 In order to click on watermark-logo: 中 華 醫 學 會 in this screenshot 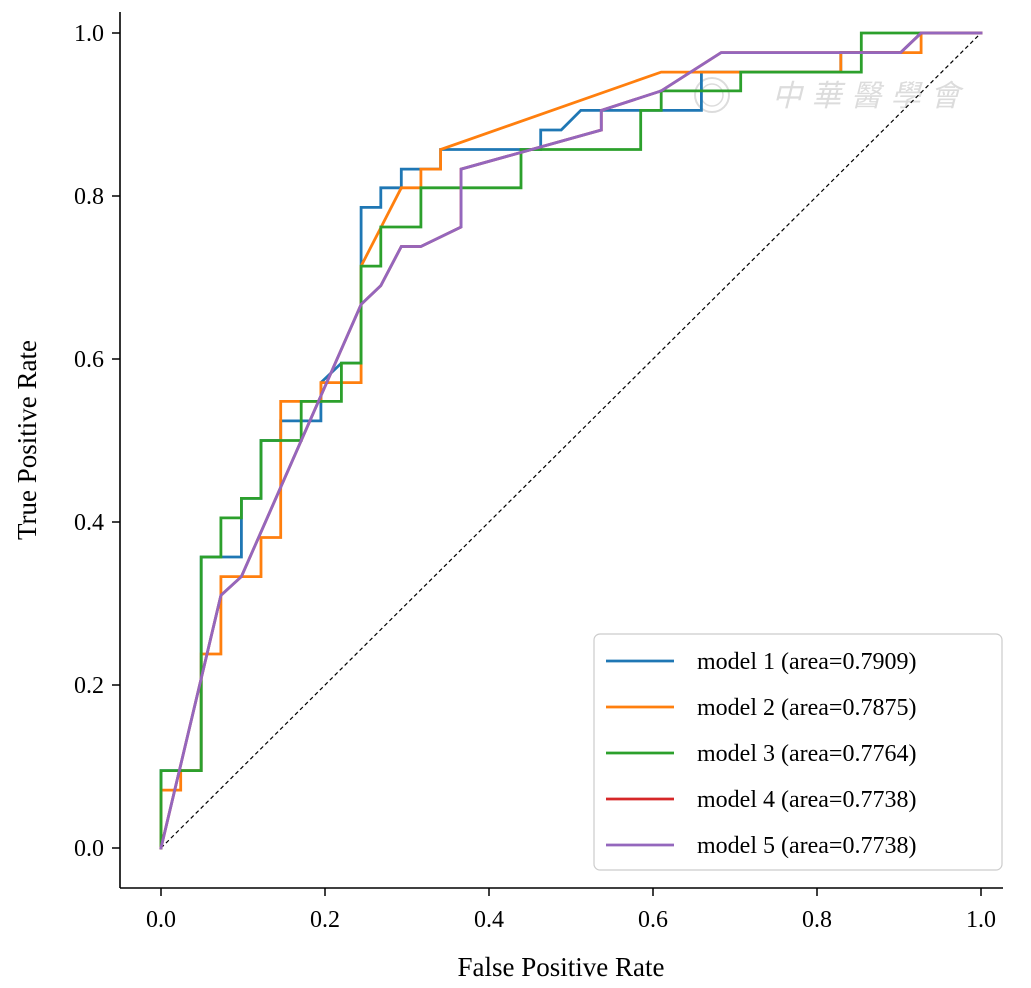, I will do `click(829, 95)`.